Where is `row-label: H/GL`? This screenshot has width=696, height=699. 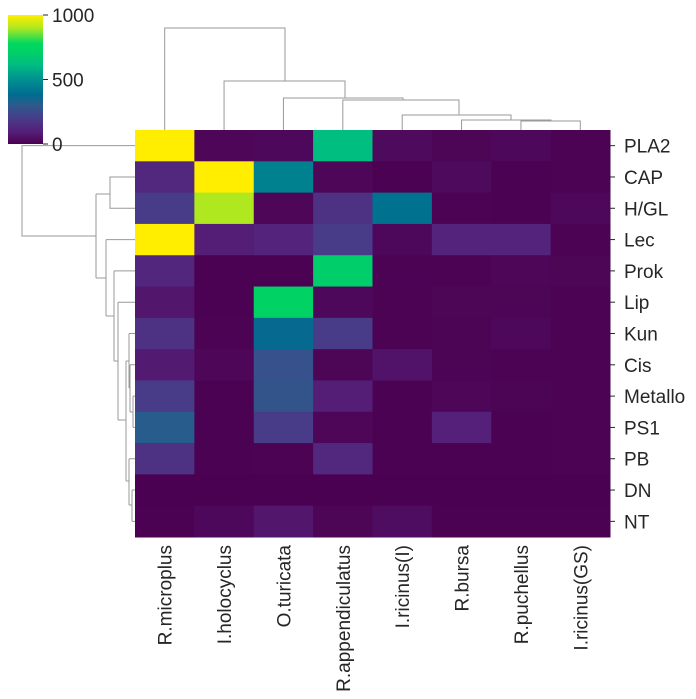
row-label: H/GL is located at coordinates (646, 209).